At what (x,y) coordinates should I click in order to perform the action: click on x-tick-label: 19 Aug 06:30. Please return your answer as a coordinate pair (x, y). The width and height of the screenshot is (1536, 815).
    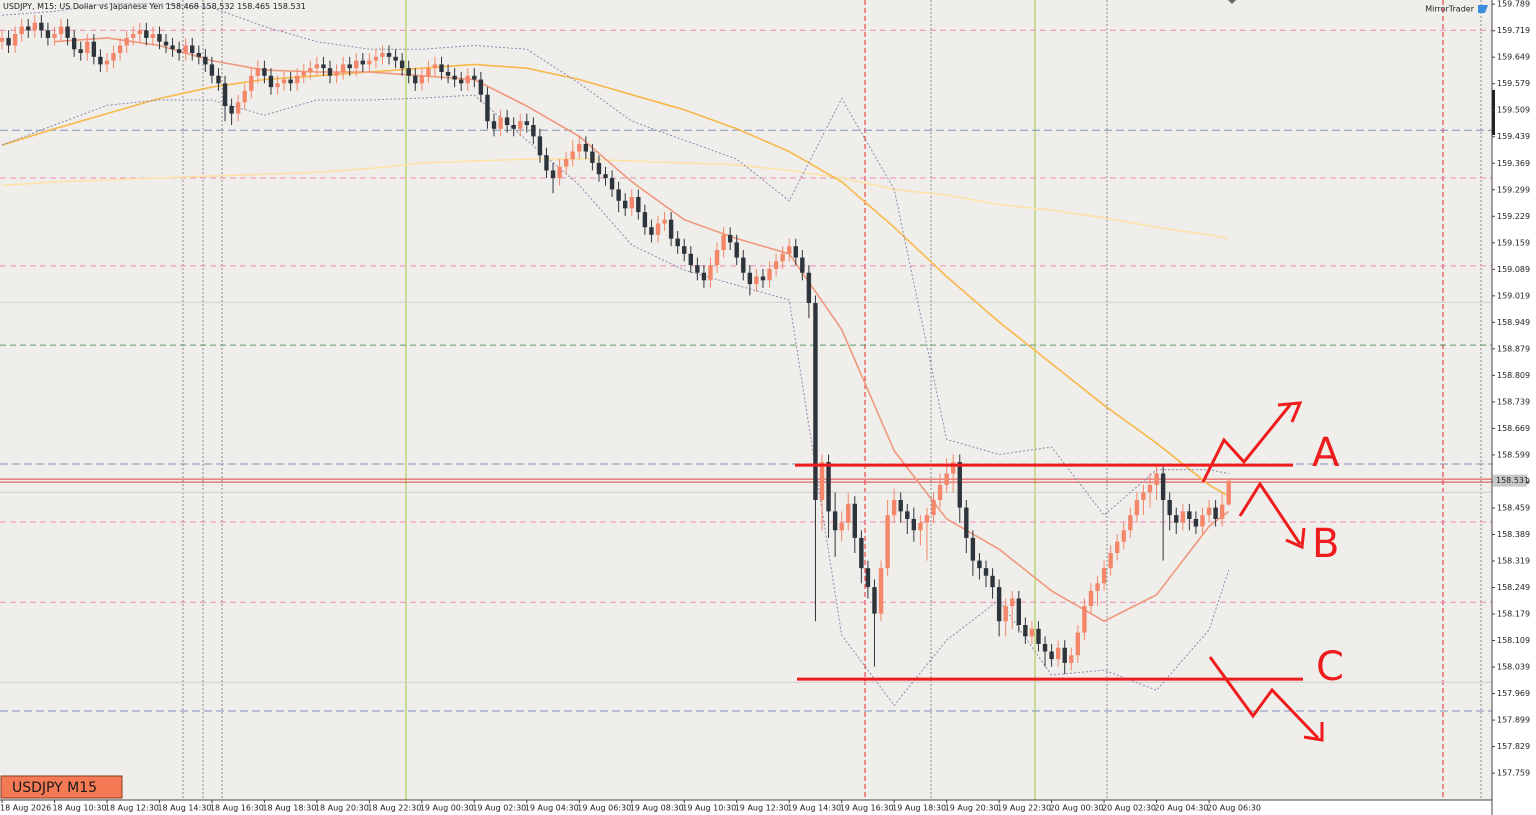
    Looking at the image, I should click on (604, 808).